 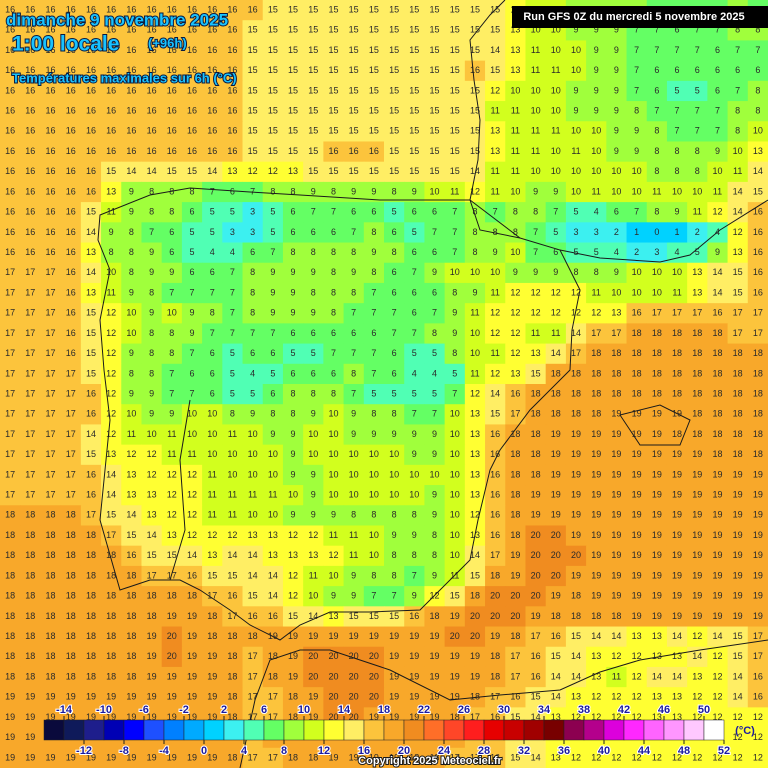 I want to click on temperature-value: 4, so click(x=252, y=373).